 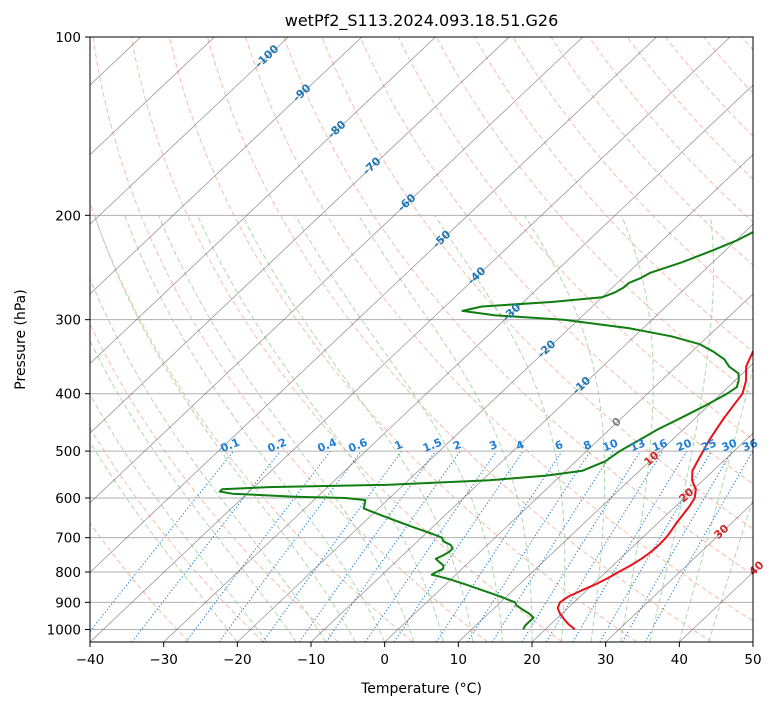 I want to click on x-tick-label: 40, so click(x=679, y=660).